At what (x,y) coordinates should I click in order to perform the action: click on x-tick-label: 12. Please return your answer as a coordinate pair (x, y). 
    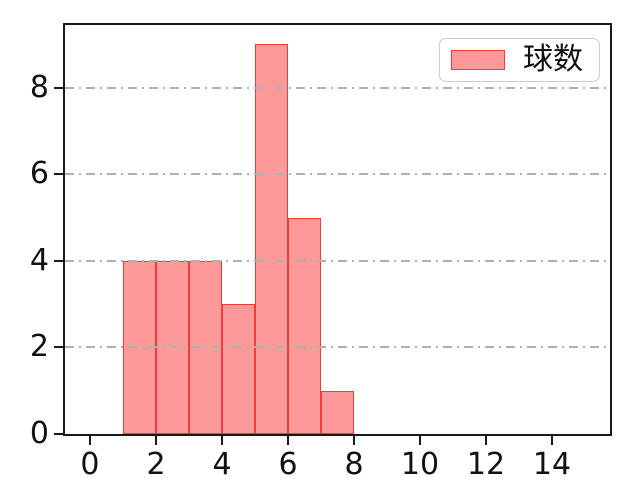
    Looking at the image, I should click on (486, 463).